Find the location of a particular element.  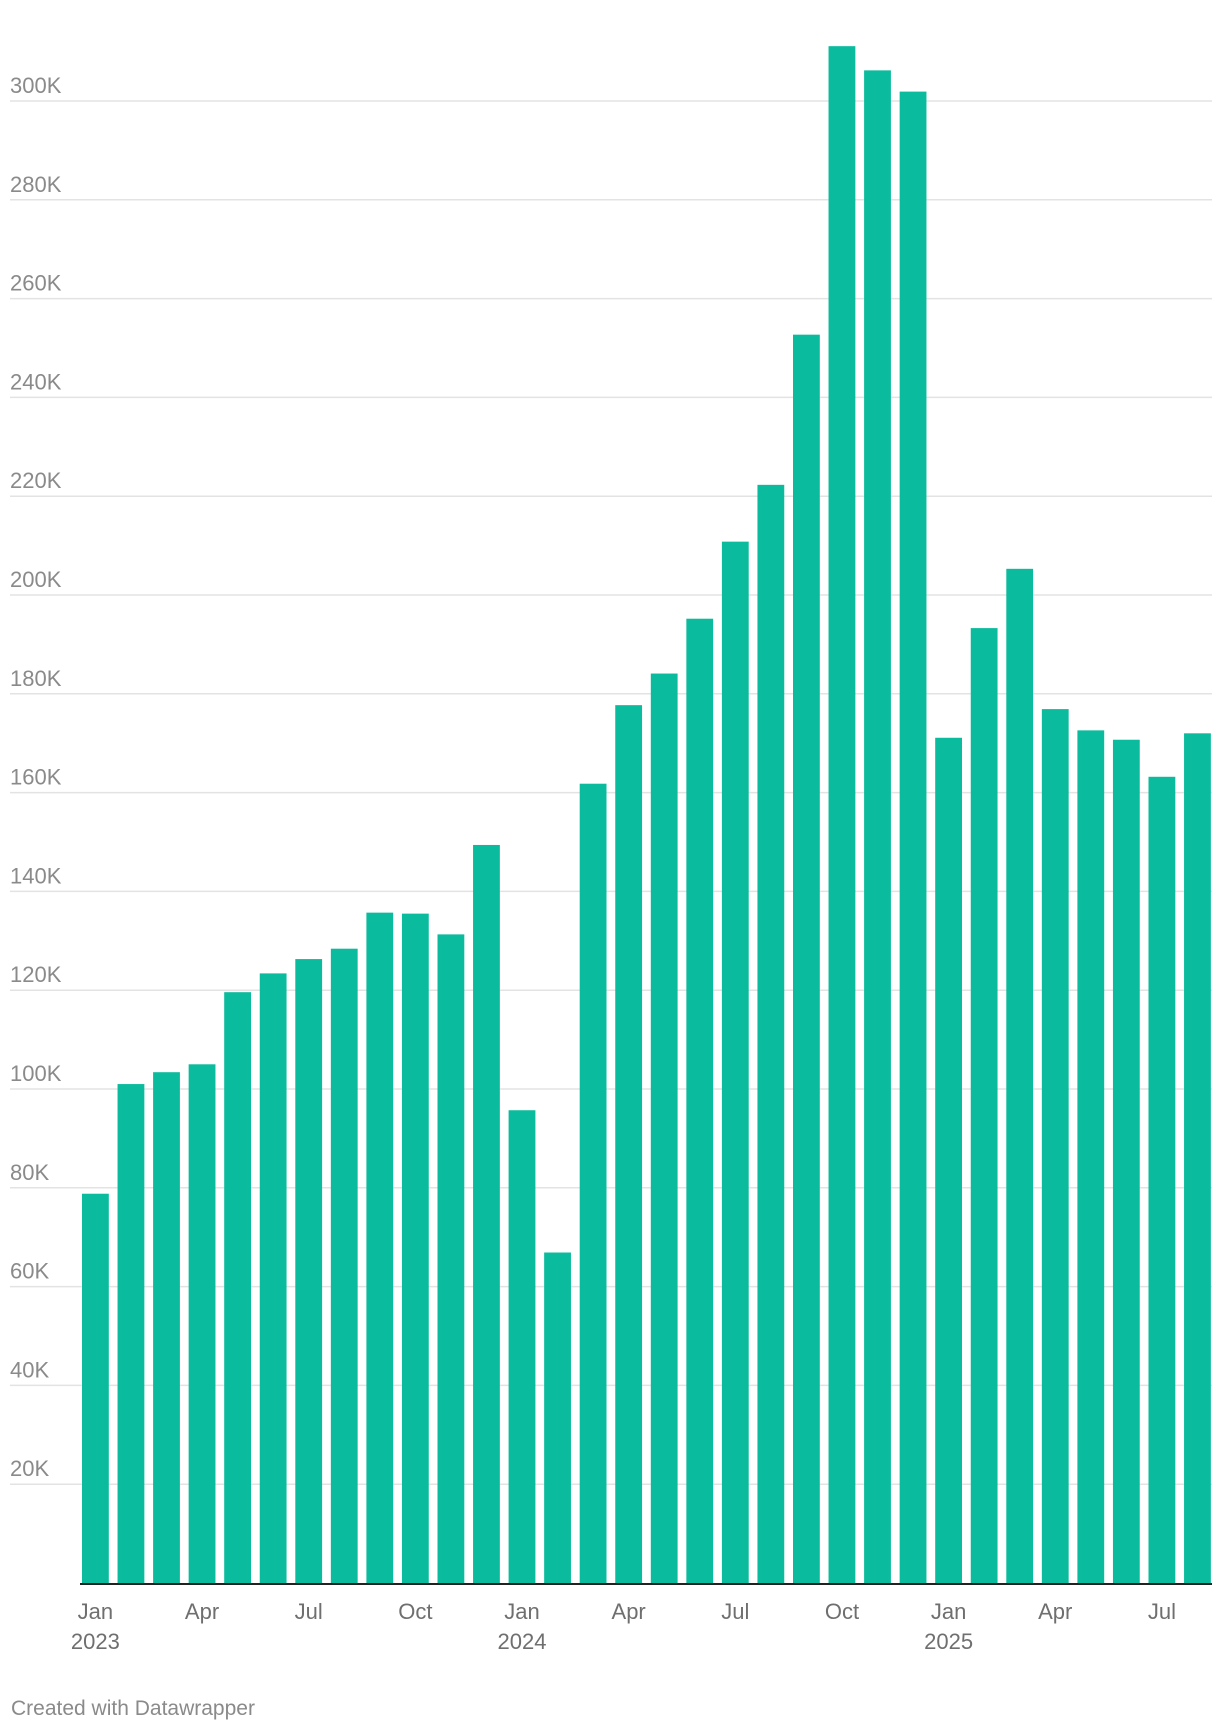

y-tick-label: 140K is located at coordinates (36, 875).